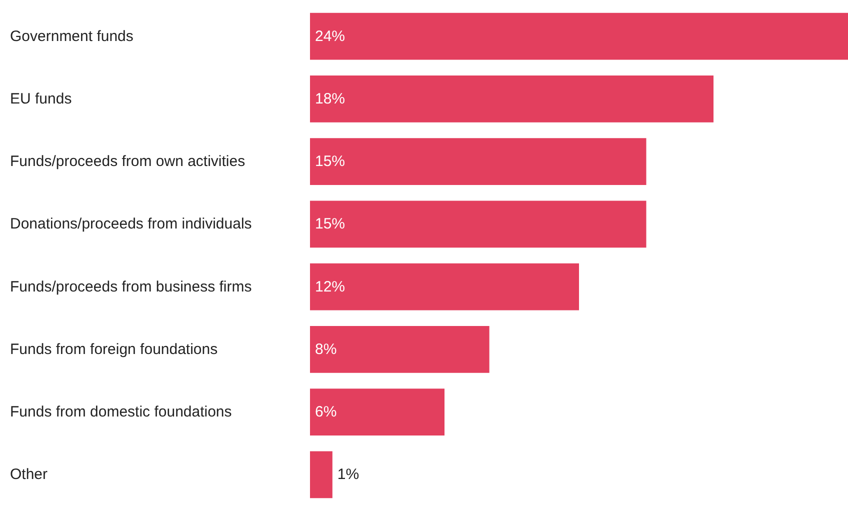 The height and width of the screenshot is (506, 848). Describe the element at coordinates (131, 287) in the screenshot. I see `y-tick-label: Funds/proceeds from business firms` at that location.